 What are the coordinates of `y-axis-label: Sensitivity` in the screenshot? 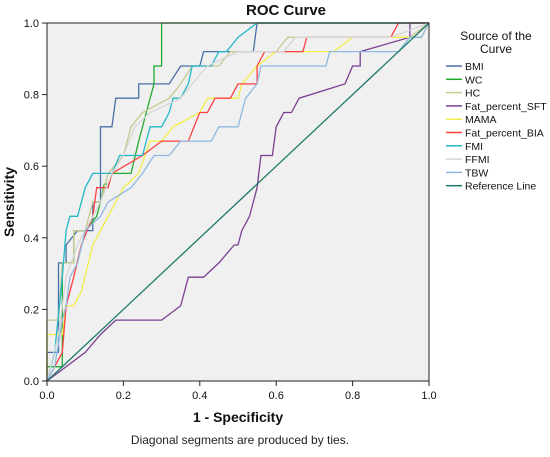 It's located at (9, 202).